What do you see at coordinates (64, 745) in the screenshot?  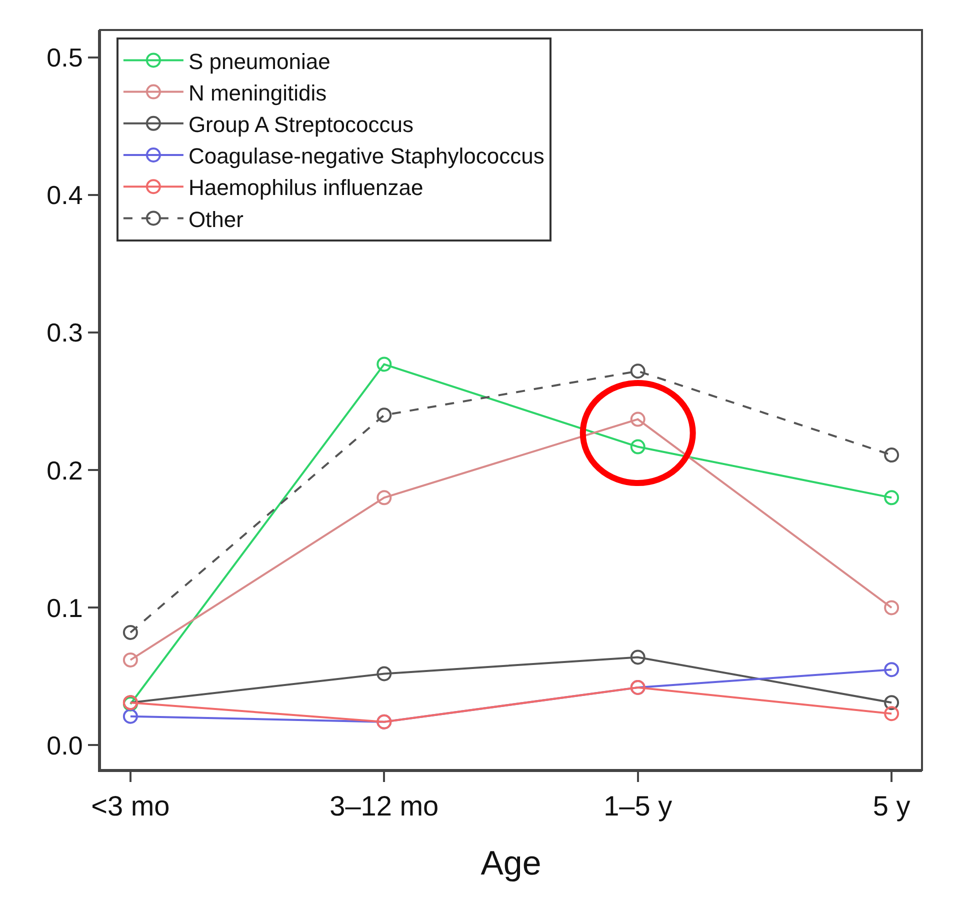 I see `y-tick-label: 0.0` at bounding box center [64, 745].